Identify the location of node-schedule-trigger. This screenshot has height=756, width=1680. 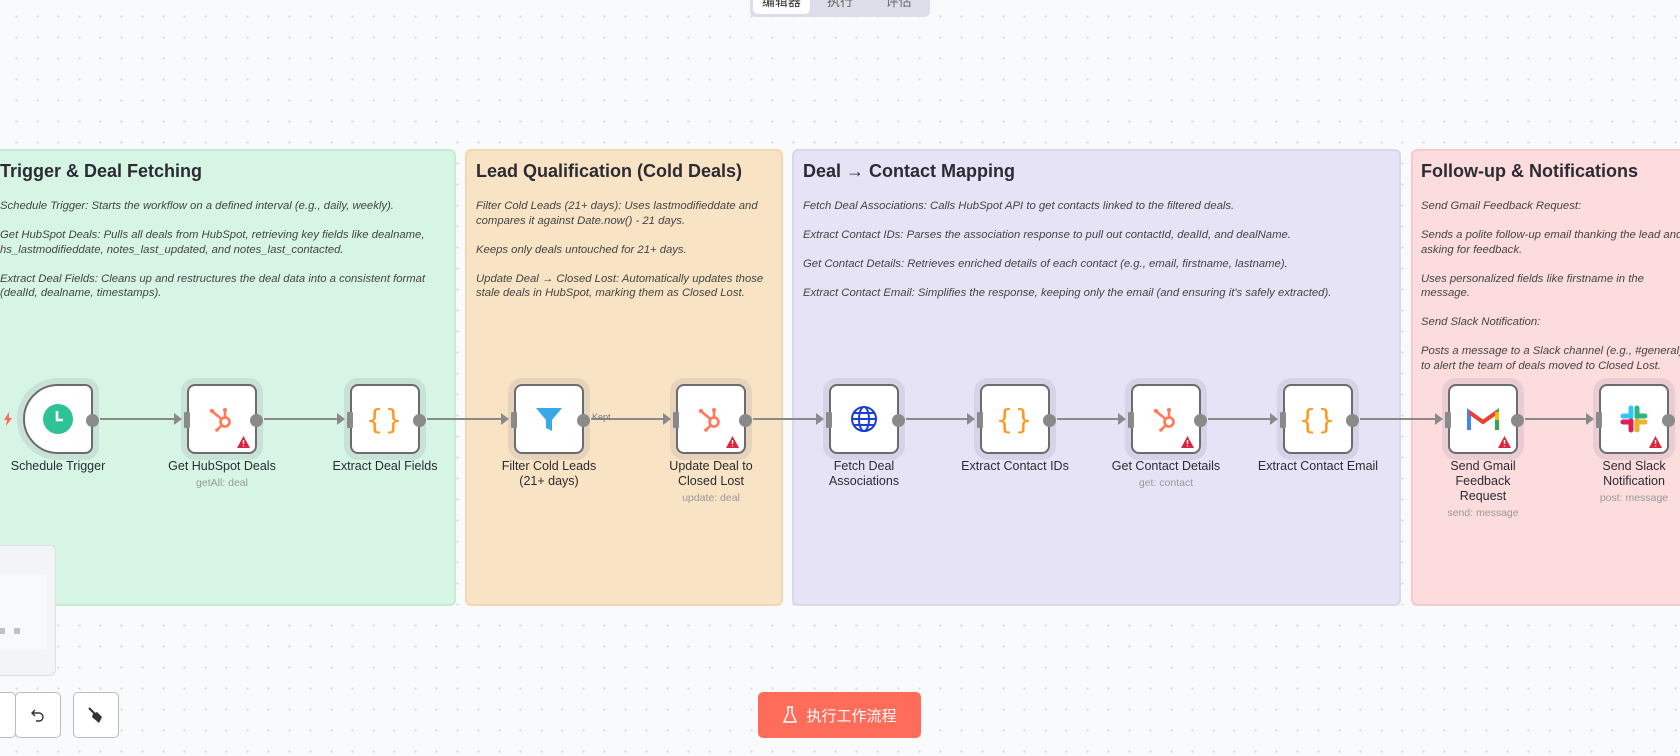
(61, 419).